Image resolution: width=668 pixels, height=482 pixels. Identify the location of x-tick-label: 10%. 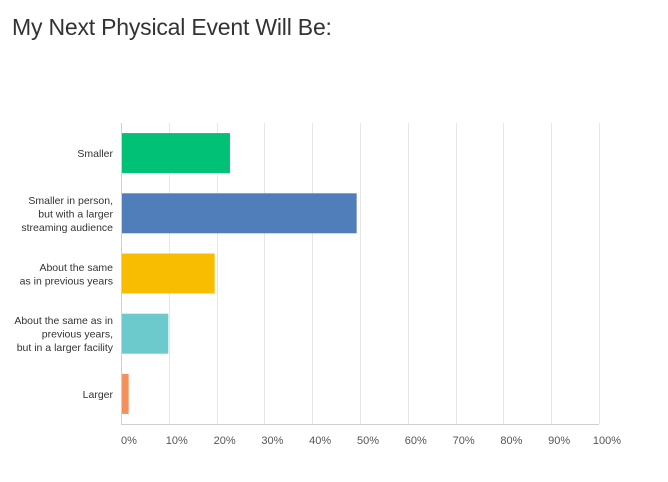
(177, 441).